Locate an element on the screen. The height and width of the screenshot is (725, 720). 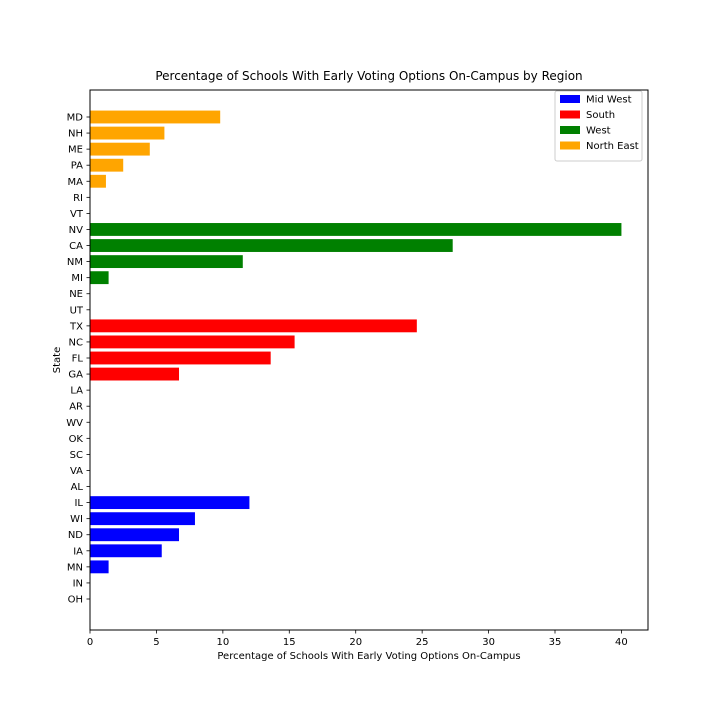
bar-wi is located at coordinates (142, 519).